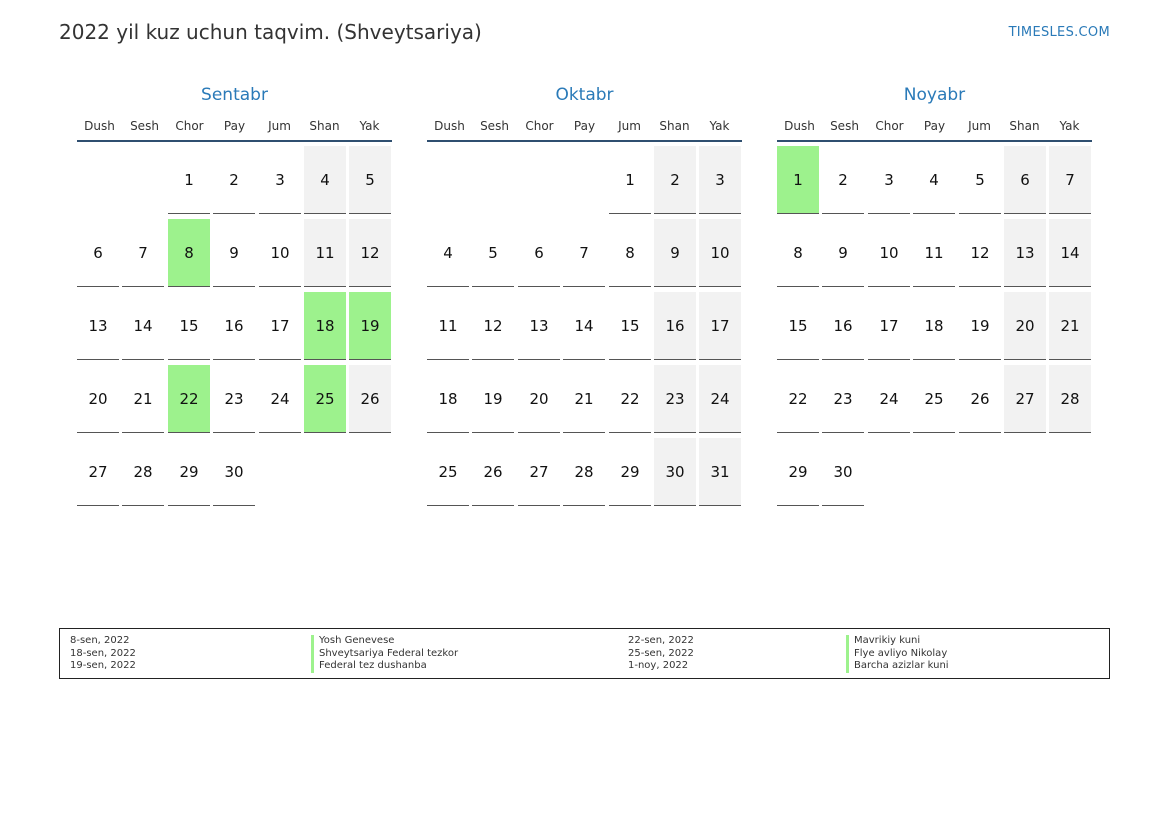  I want to click on legend-date: 19-sen, 2022, so click(103, 665).